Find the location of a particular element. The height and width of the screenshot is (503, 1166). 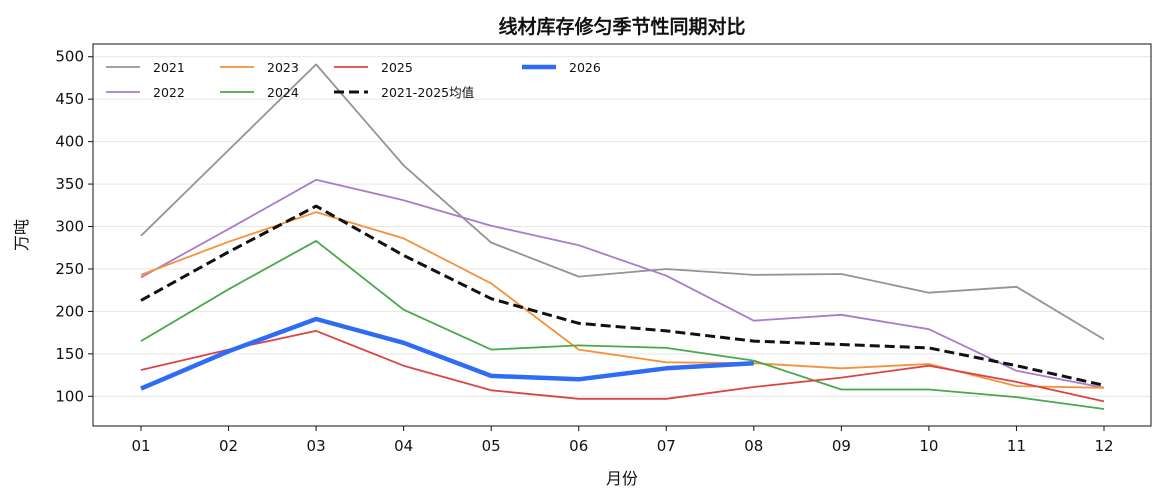

x-axis-label: 月份 is located at coordinates (622, 478).